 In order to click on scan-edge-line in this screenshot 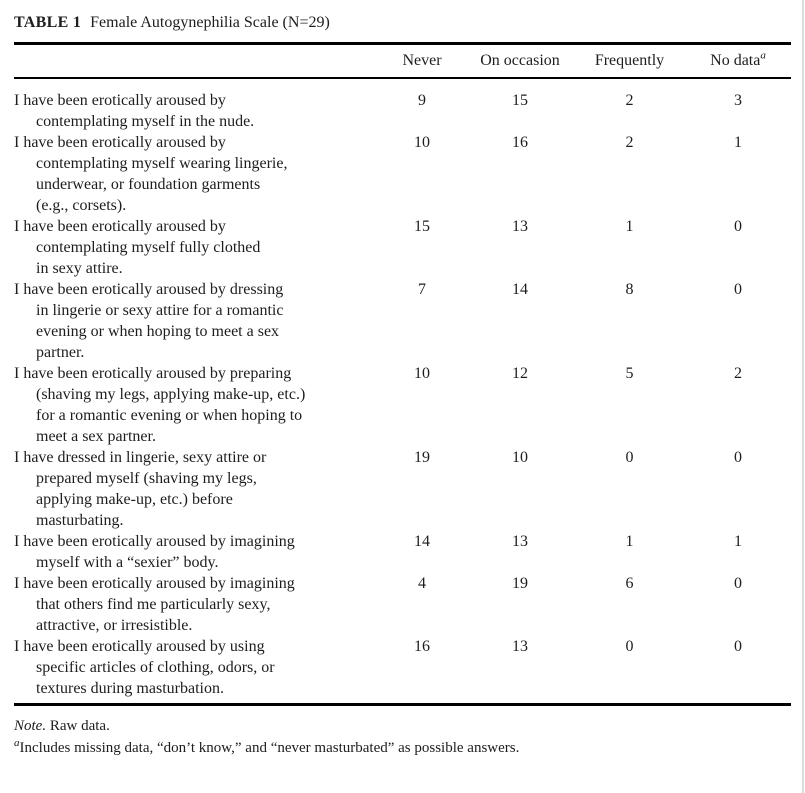, I will do `click(803, 396)`.